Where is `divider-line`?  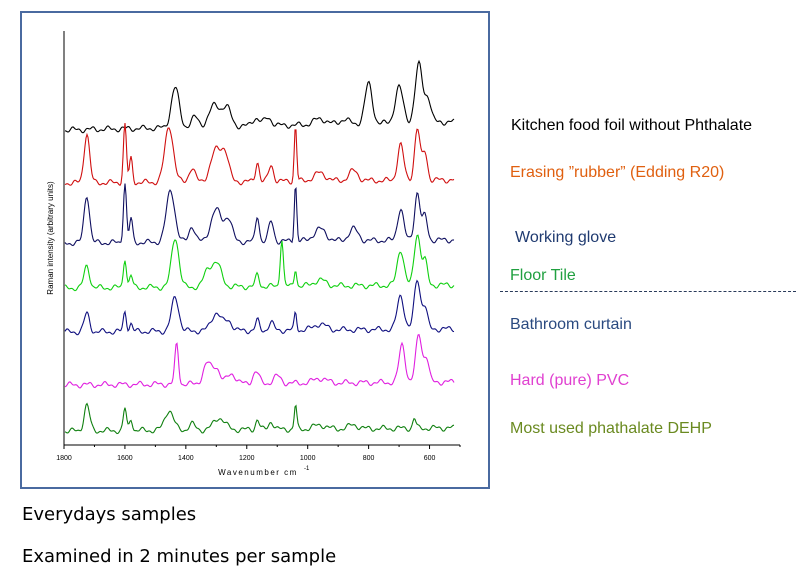
divider-line is located at coordinates (648, 291).